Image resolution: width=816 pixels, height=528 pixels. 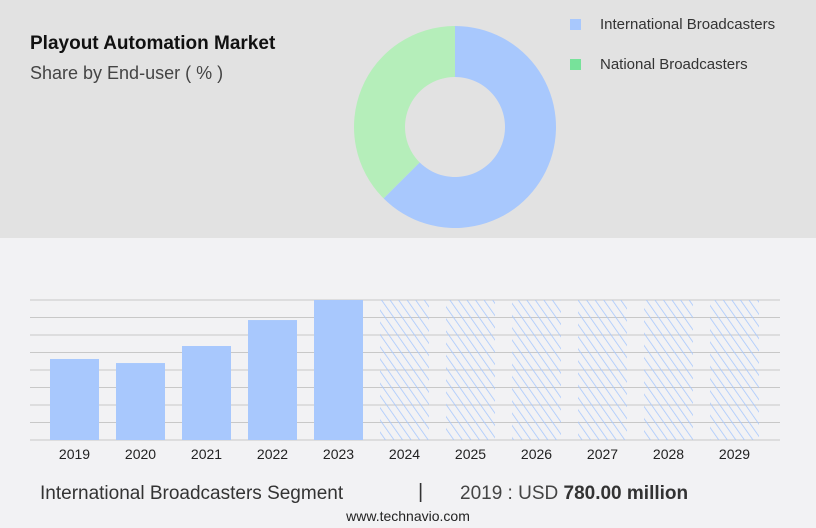 I want to click on legend-label: International Broadcasters, so click(x=688, y=24).